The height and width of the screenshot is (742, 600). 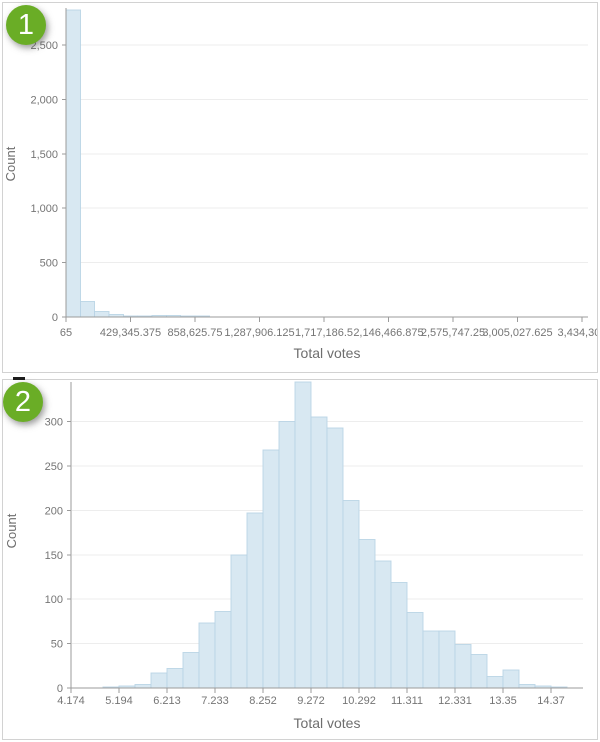 I want to click on y-tick-label: 1,500, so click(x=44, y=155).